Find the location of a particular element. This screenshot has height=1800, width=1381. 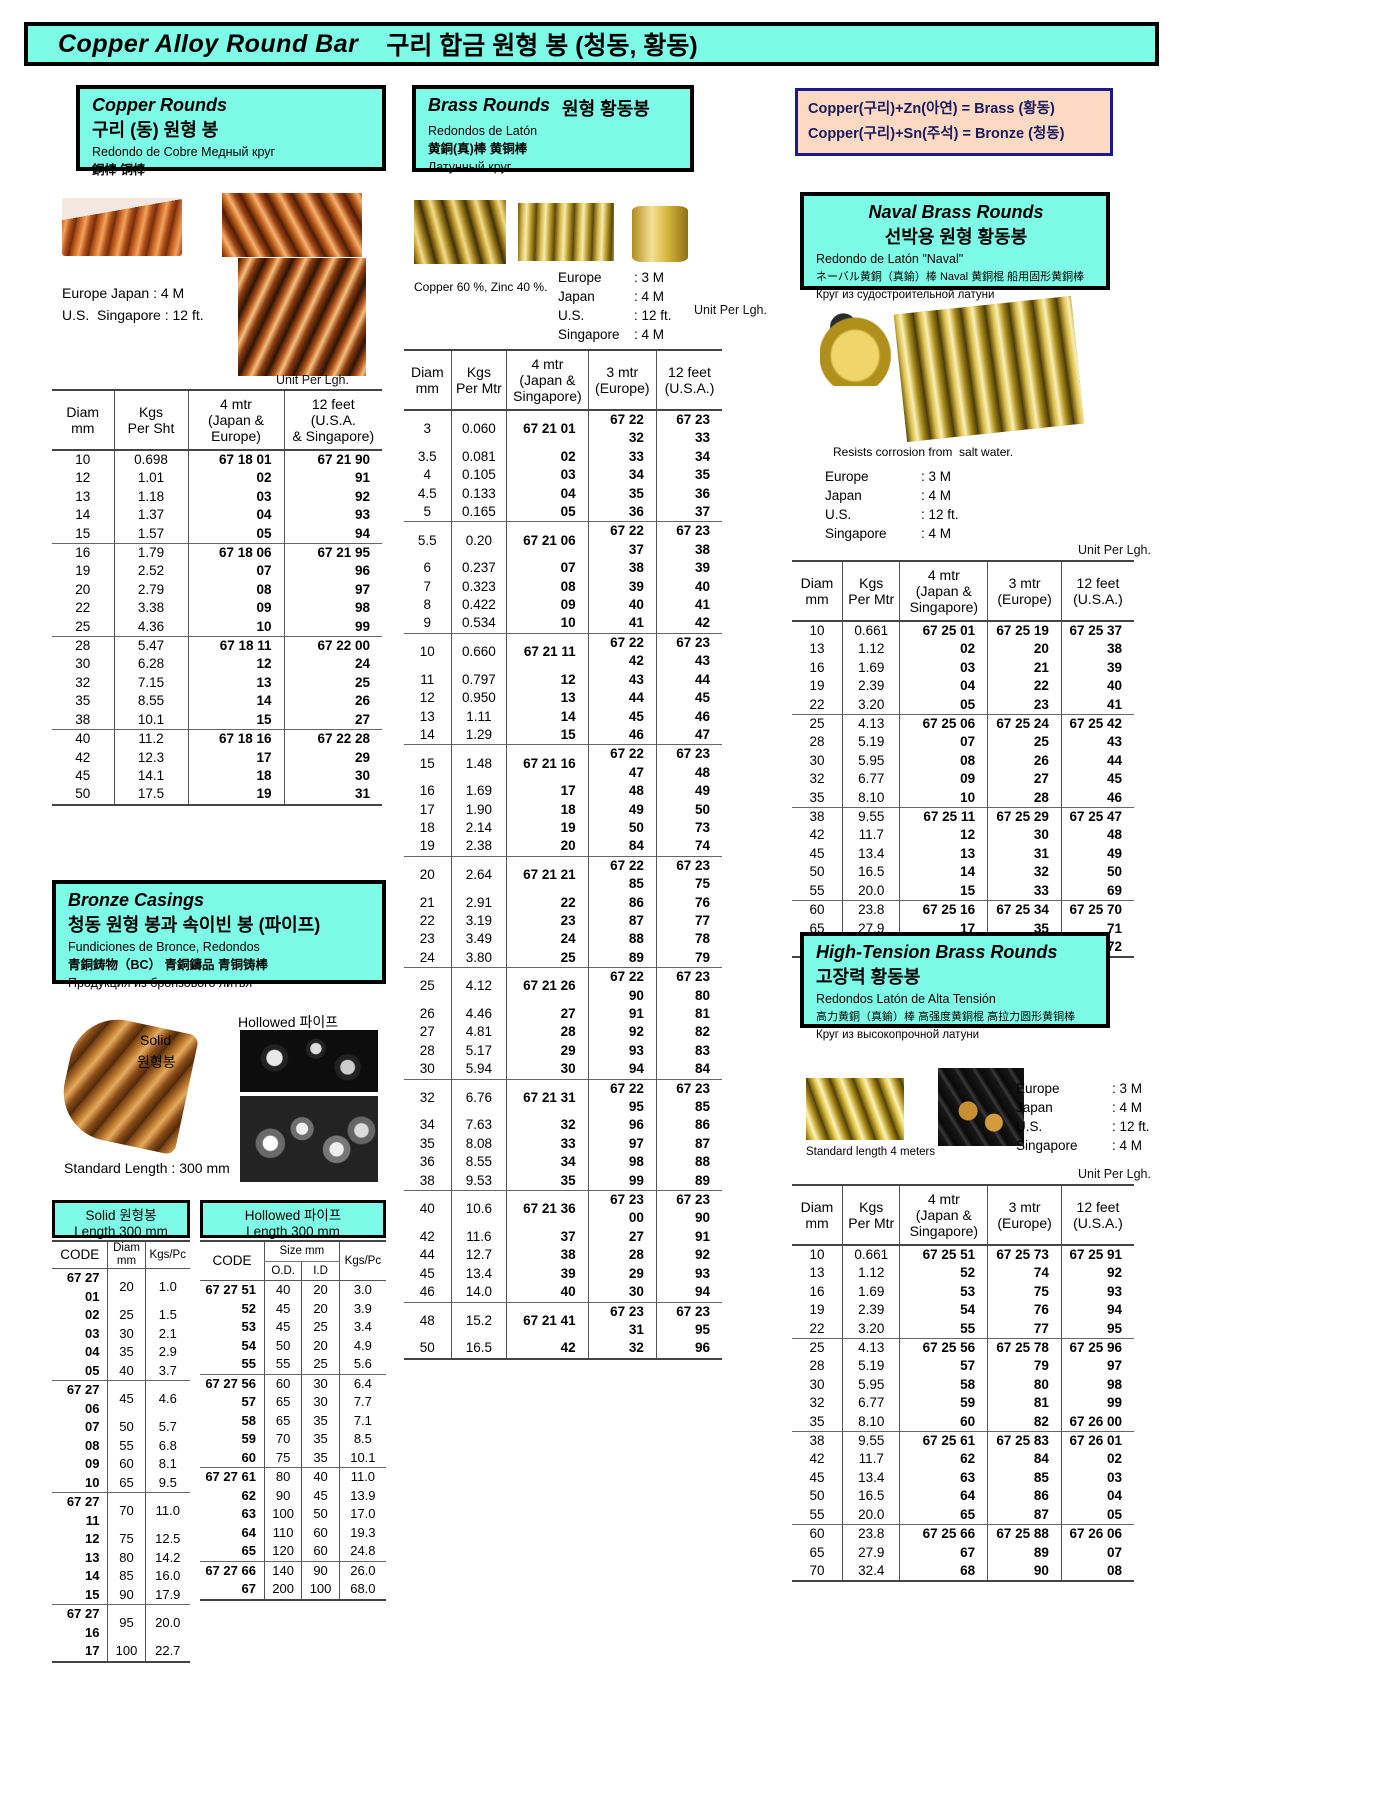

cell-c4: 02 is located at coordinates (547, 457).